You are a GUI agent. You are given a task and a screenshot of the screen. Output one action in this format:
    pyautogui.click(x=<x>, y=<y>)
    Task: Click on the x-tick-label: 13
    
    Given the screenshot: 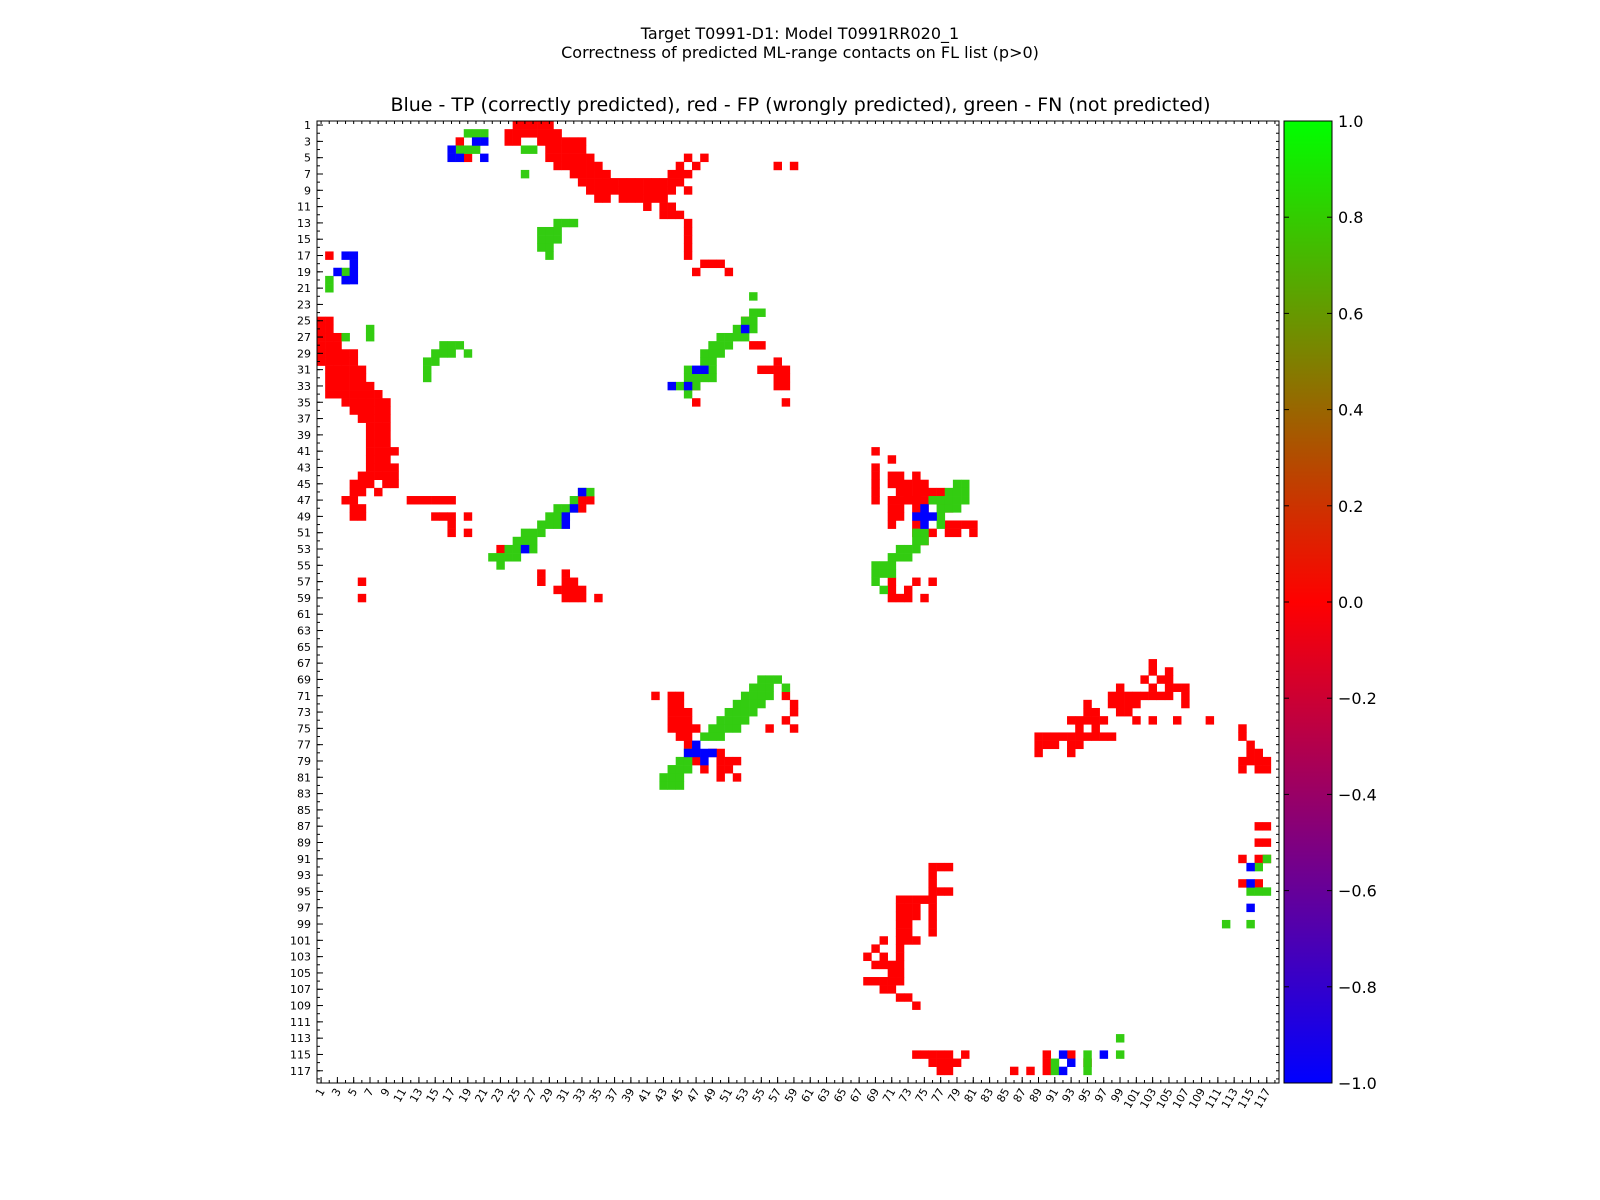 What is the action you would take?
    pyautogui.click(x=416, y=1095)
    